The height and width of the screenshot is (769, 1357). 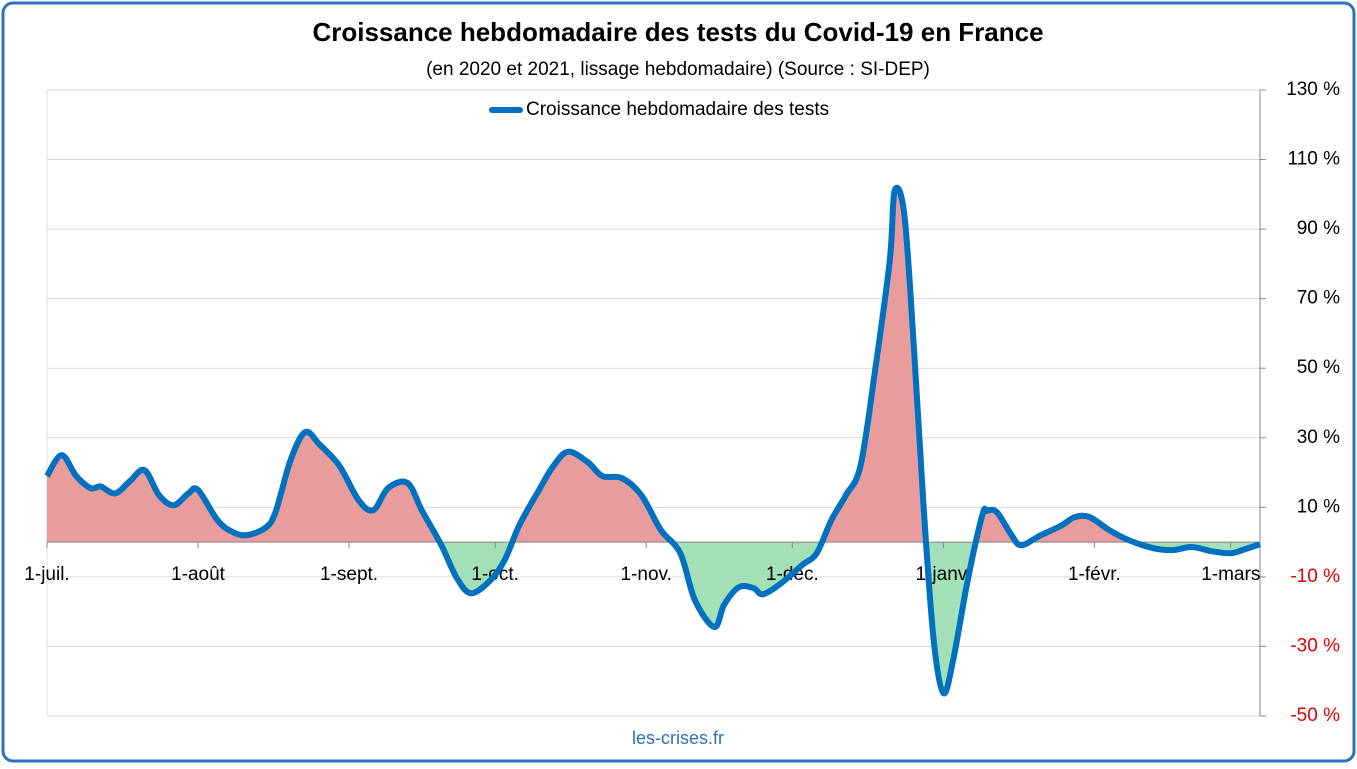 What do you see at coordinates (1230, 574) in the screenshot?
I see `x-tick-label: 1-mars` at bounding box center [1230, 574].